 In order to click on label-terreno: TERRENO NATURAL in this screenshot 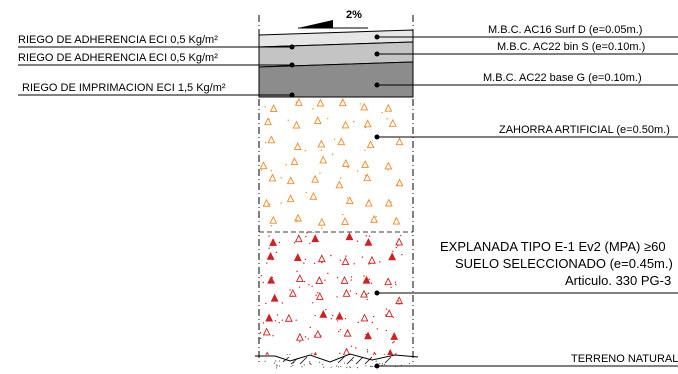, I will do `click(624, 359)`.